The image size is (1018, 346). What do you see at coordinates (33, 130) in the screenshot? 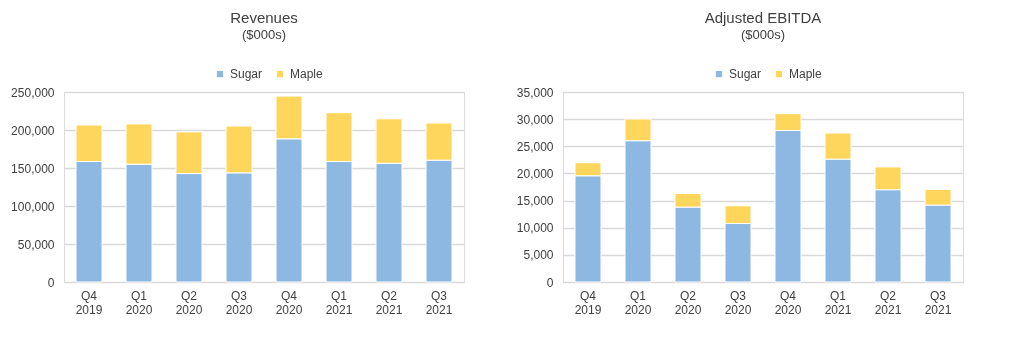
I see `y-tick-label: 200,000` at bounding box center [33, 130].